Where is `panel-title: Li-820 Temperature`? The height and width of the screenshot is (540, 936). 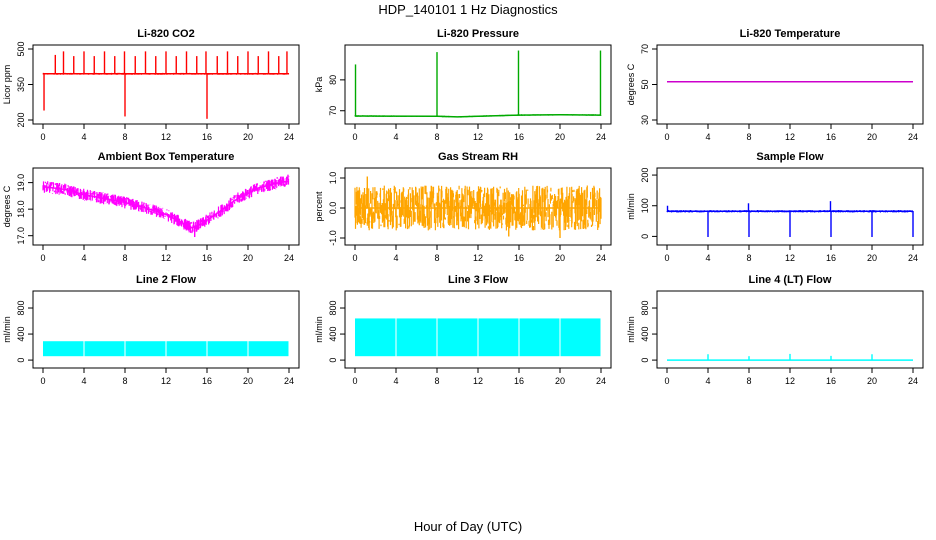
panel-title: Li-820 Temperature is located at coordinates (790, 34).